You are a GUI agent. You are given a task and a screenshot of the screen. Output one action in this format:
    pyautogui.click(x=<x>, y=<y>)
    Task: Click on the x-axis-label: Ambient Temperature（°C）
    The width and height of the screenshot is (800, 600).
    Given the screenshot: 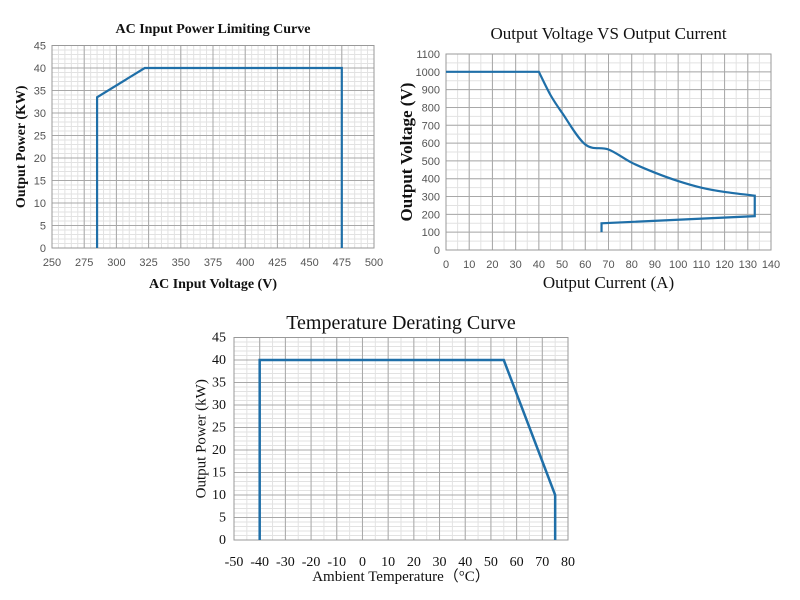 What is the action you would take?
    pyautogui.click(x=401, y=576)
    